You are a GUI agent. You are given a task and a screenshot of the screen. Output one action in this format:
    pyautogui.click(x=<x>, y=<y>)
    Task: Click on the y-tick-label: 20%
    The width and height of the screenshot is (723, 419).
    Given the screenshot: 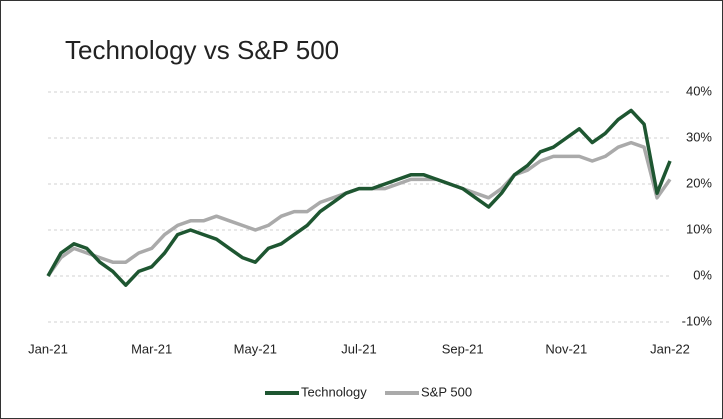 What is the action you would take?
    pyautogui.click(x=699, y=182)
    